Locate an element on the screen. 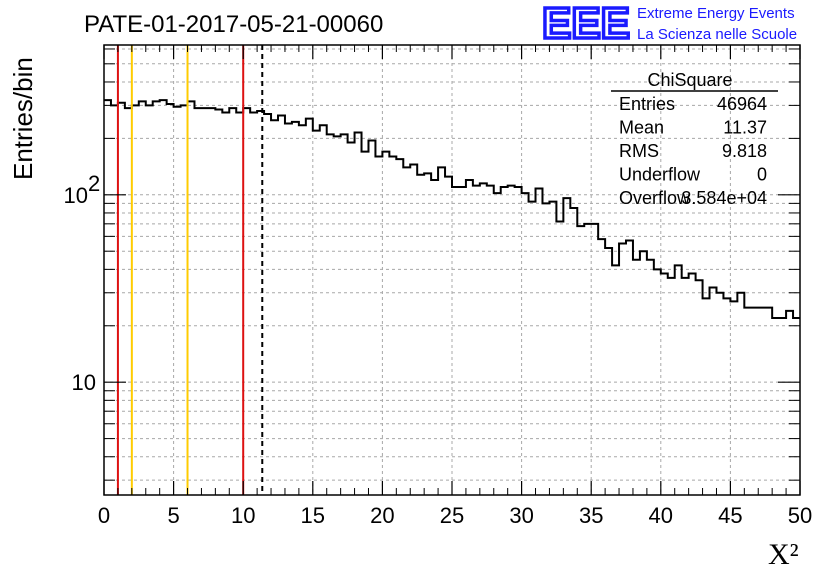  stats-row-value: 46964 is located at coordinates (742, 104).